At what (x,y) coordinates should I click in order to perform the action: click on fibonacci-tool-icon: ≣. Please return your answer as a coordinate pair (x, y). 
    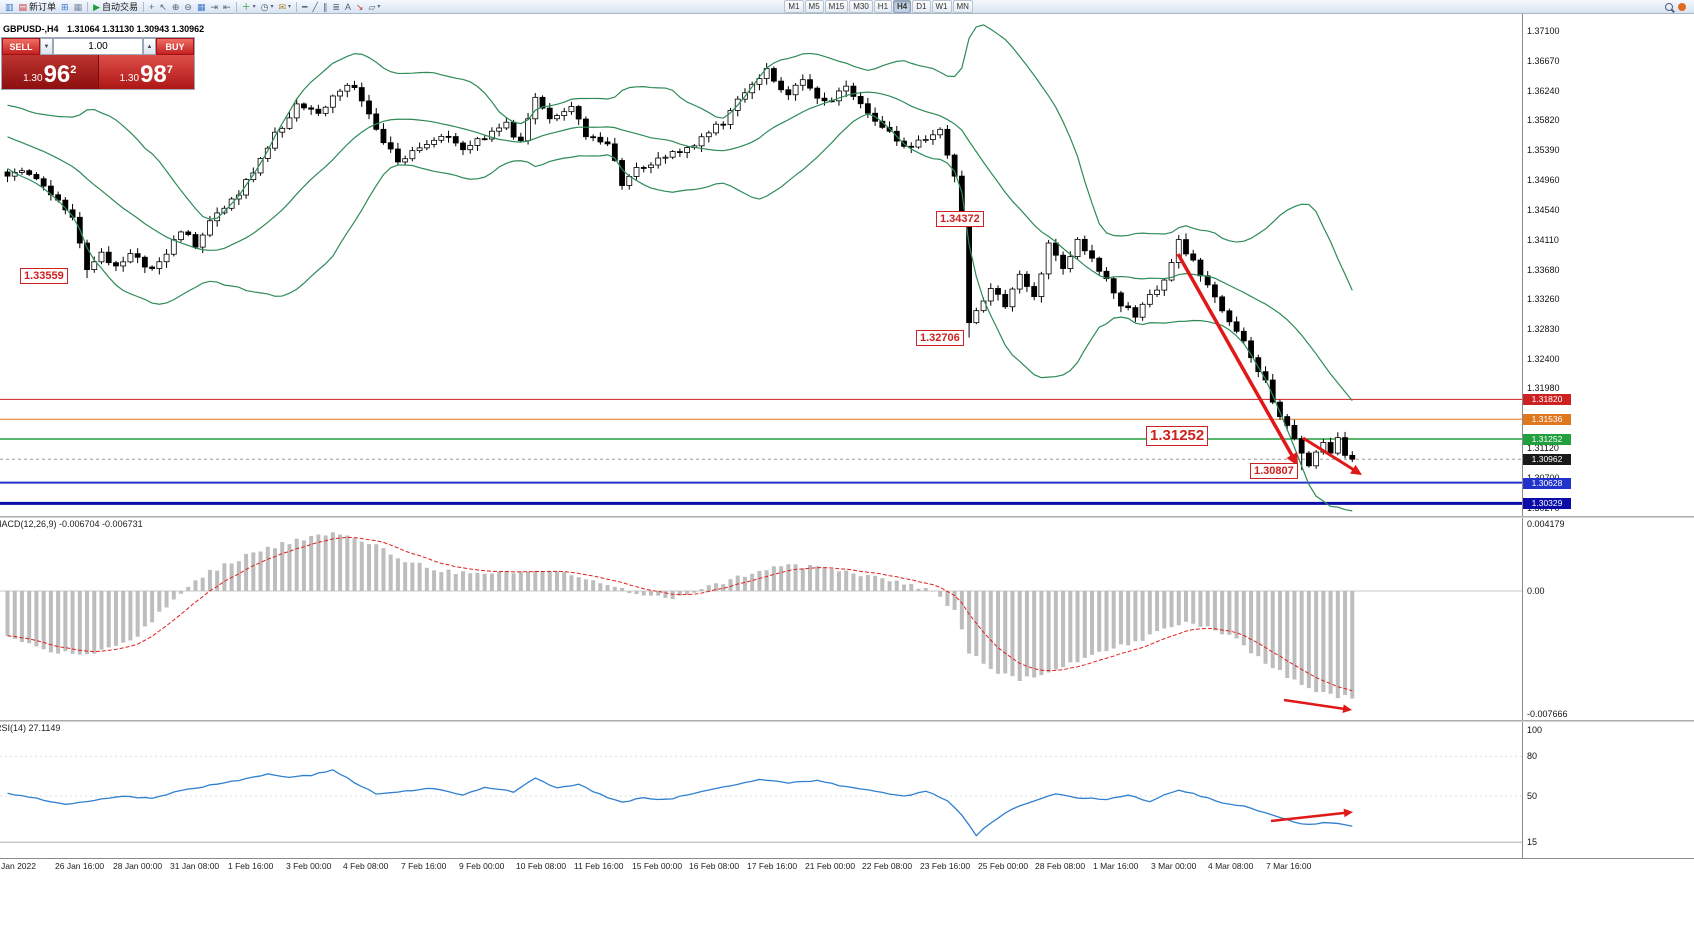
    Looking at the image, I should click on (336, 7).